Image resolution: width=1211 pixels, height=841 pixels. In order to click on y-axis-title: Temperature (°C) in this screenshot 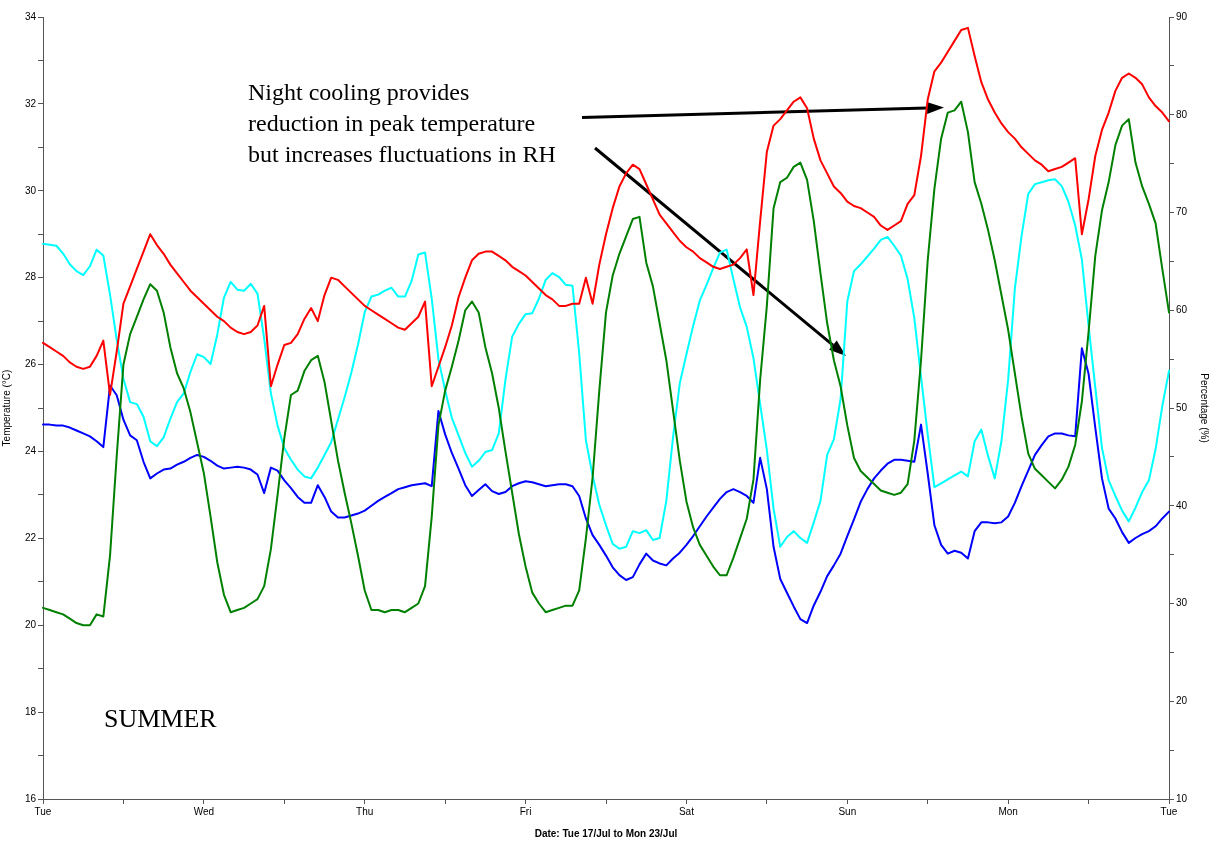, I will do `click(6, 408)`.